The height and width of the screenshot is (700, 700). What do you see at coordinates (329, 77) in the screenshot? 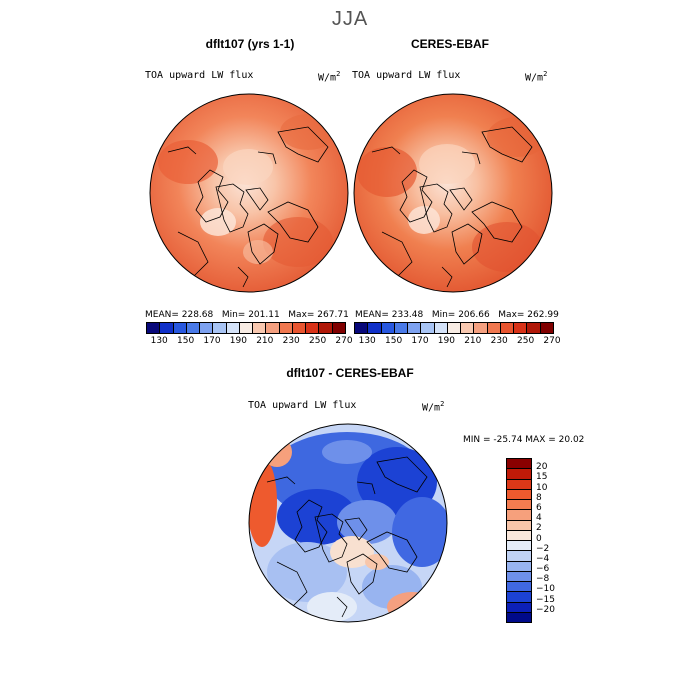
I see `left-units-label: W/m2` at bounding box center [329, 77].